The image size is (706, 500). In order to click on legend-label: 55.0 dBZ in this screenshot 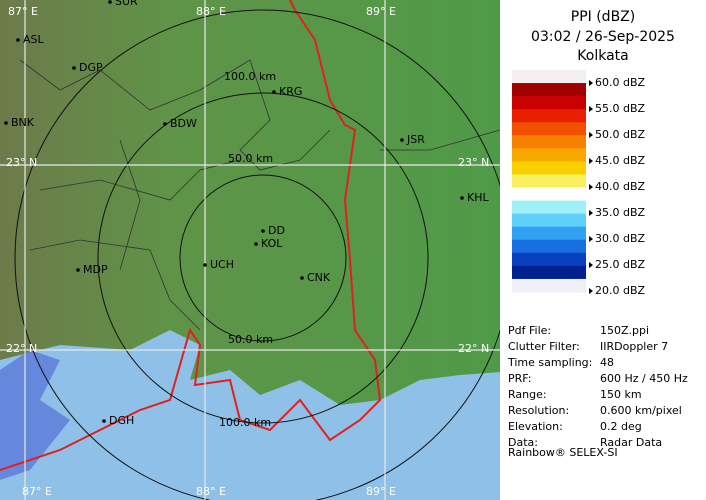, I will do `click(620, 108)`.